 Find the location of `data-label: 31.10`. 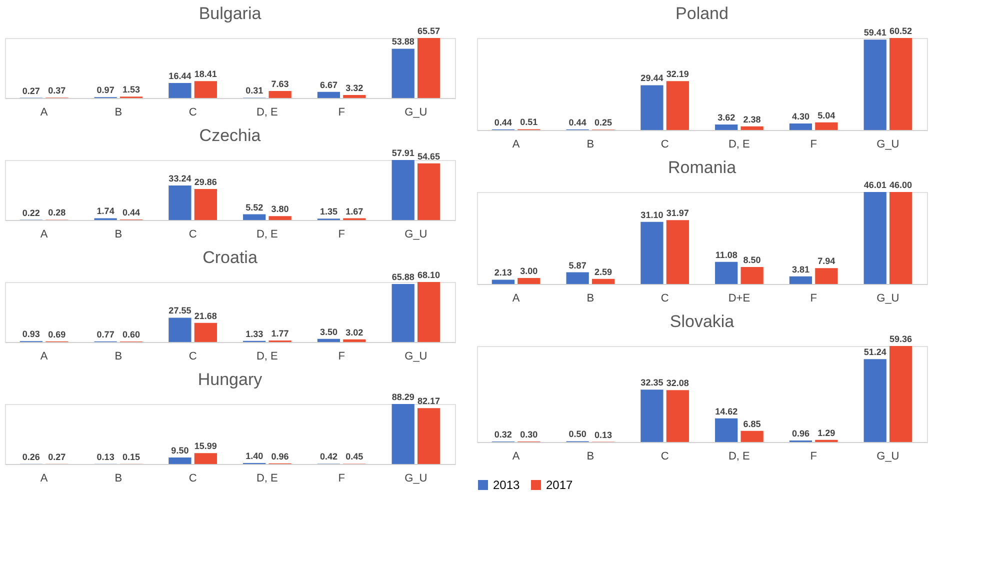

data-label: 31.10 is located at coordinates (652, 215).